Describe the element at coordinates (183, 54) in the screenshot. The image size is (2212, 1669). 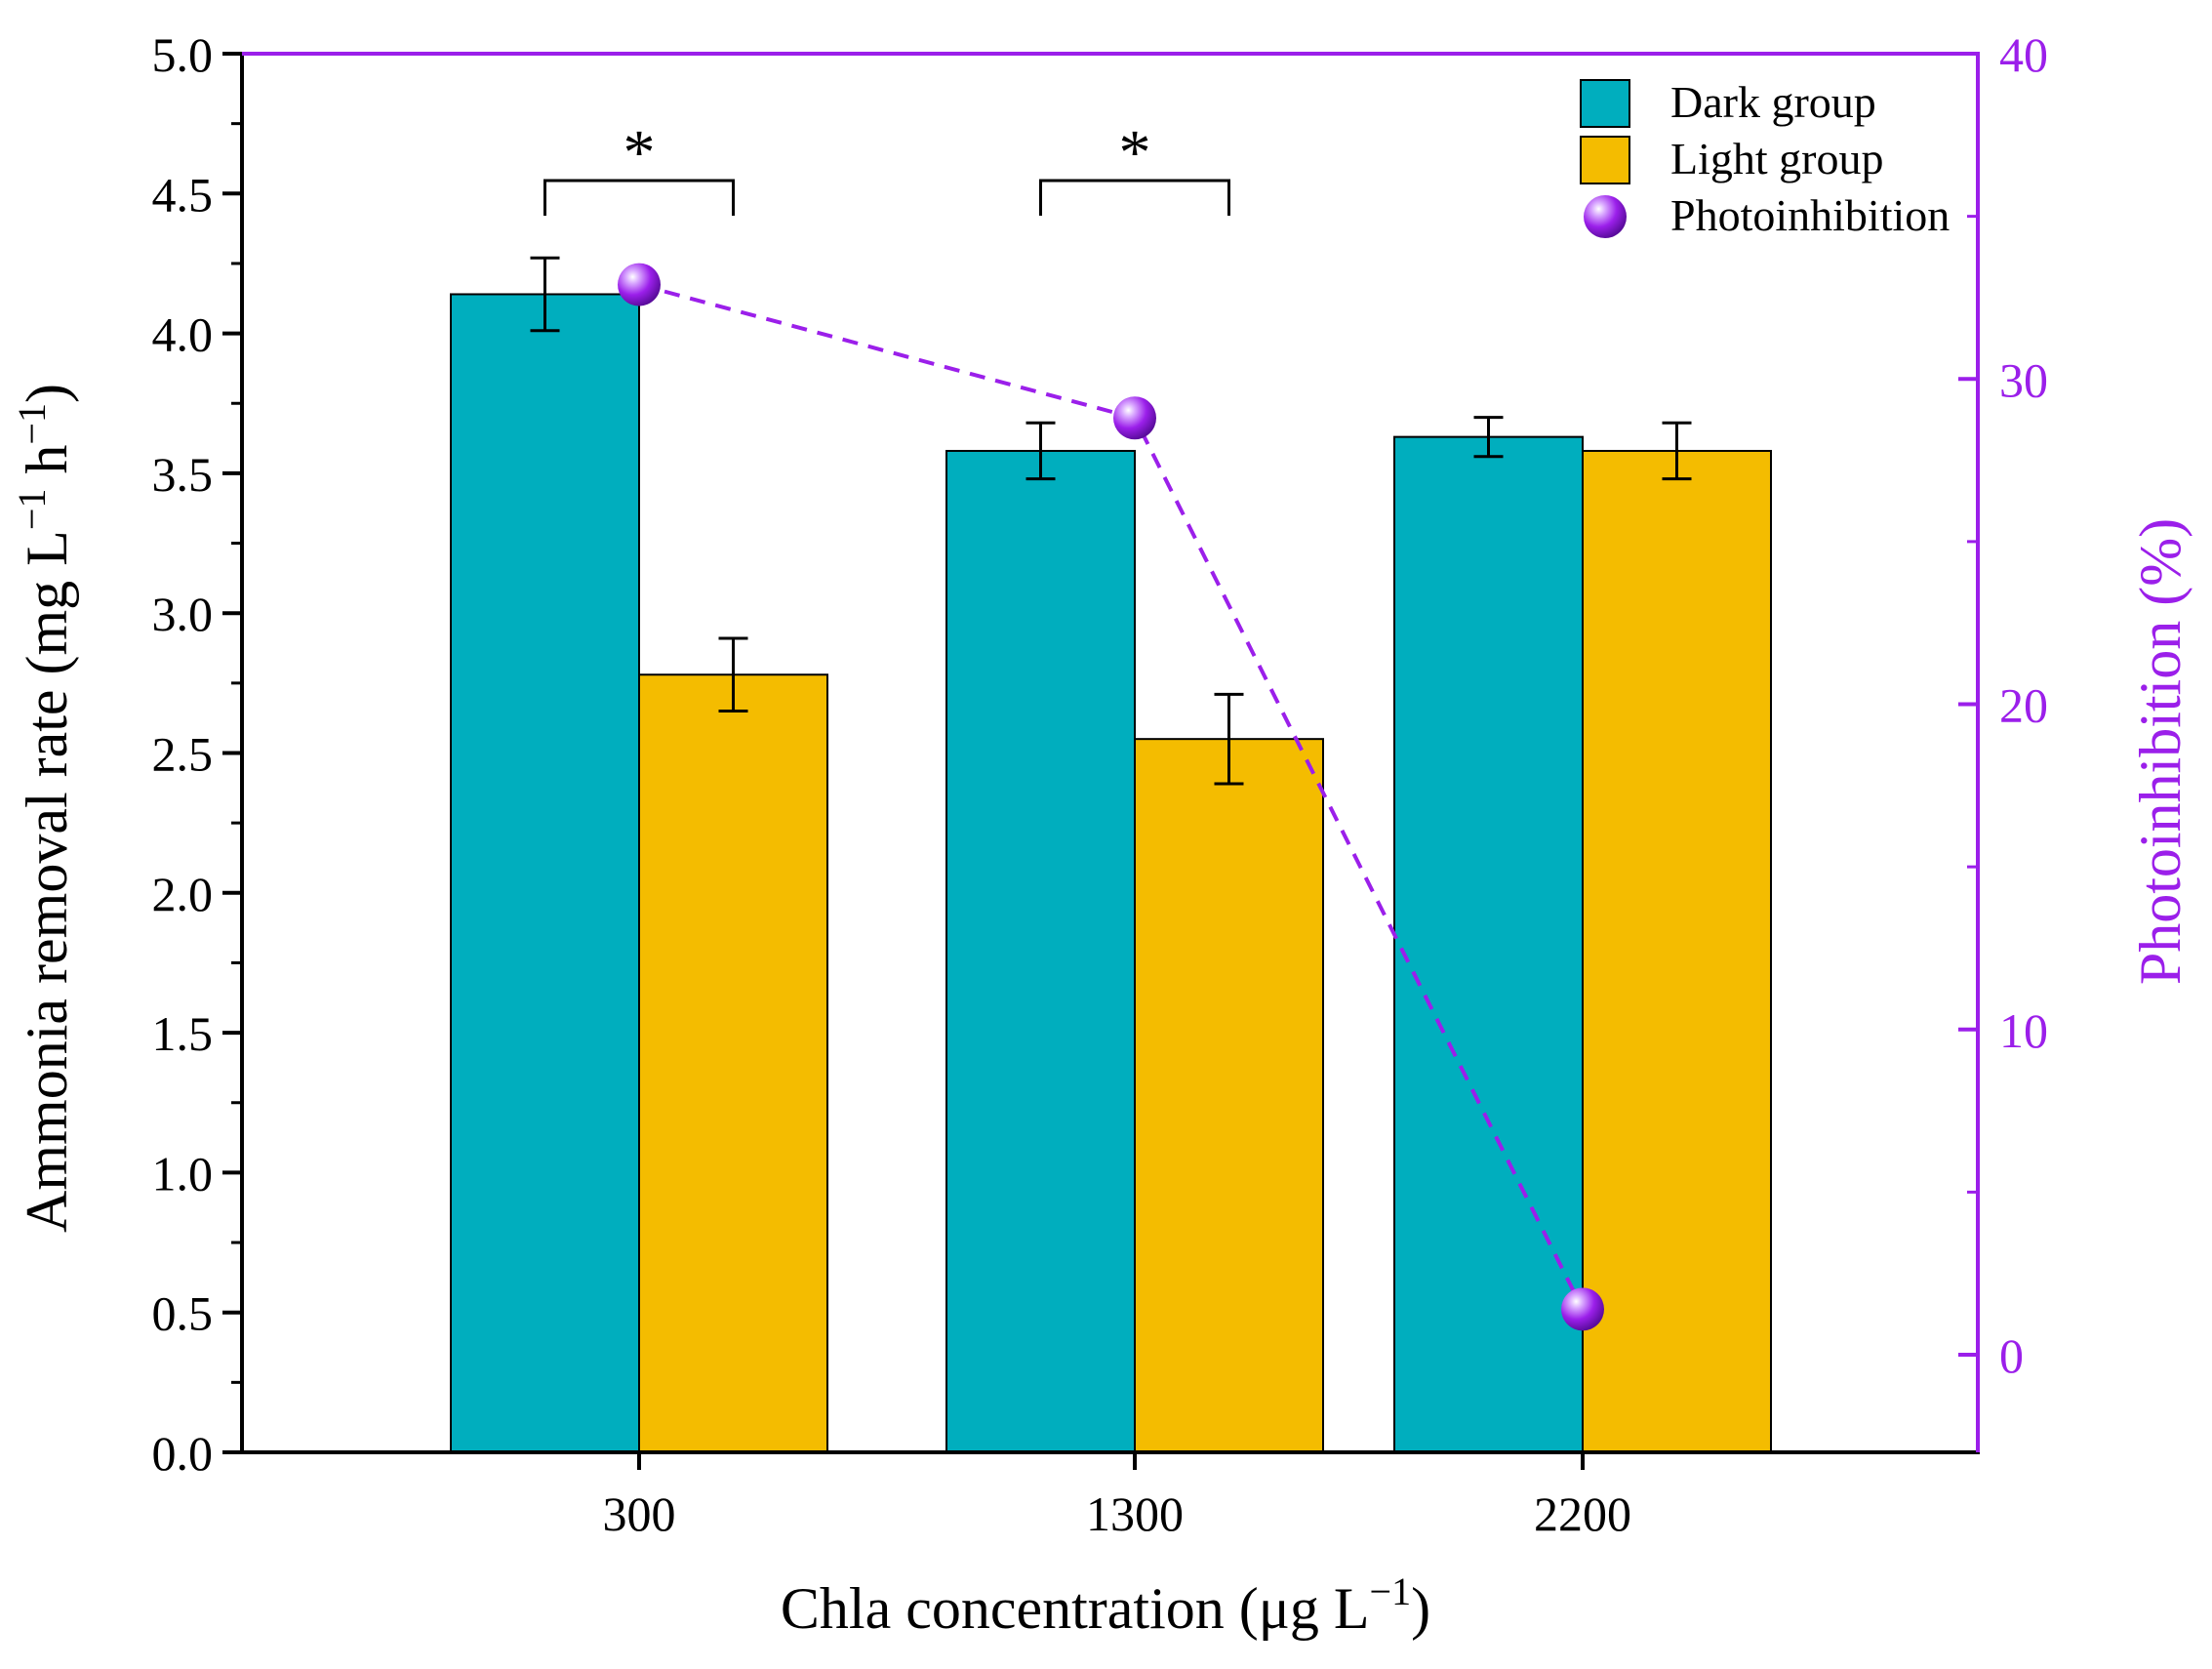
I see `y-tick-label: 5.0` at that location.